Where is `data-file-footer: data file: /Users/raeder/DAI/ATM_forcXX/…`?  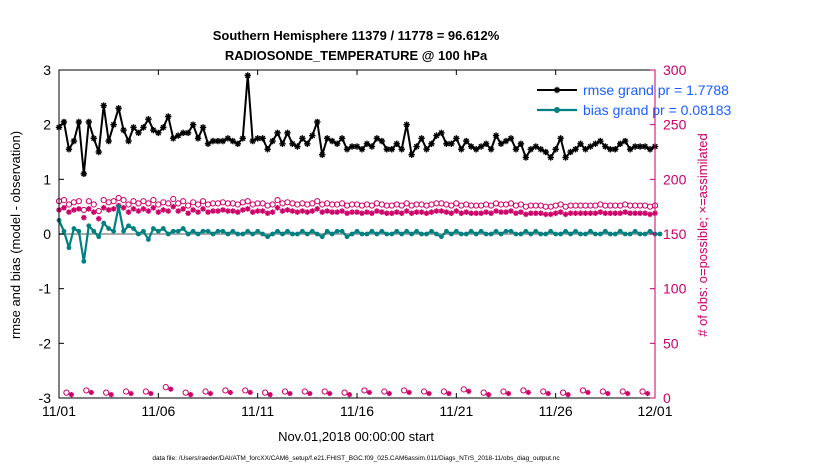
data-file-footer: data file: /Users/raeder/DAI/ATM_forcXX/… is located at coordinates (356, 458).